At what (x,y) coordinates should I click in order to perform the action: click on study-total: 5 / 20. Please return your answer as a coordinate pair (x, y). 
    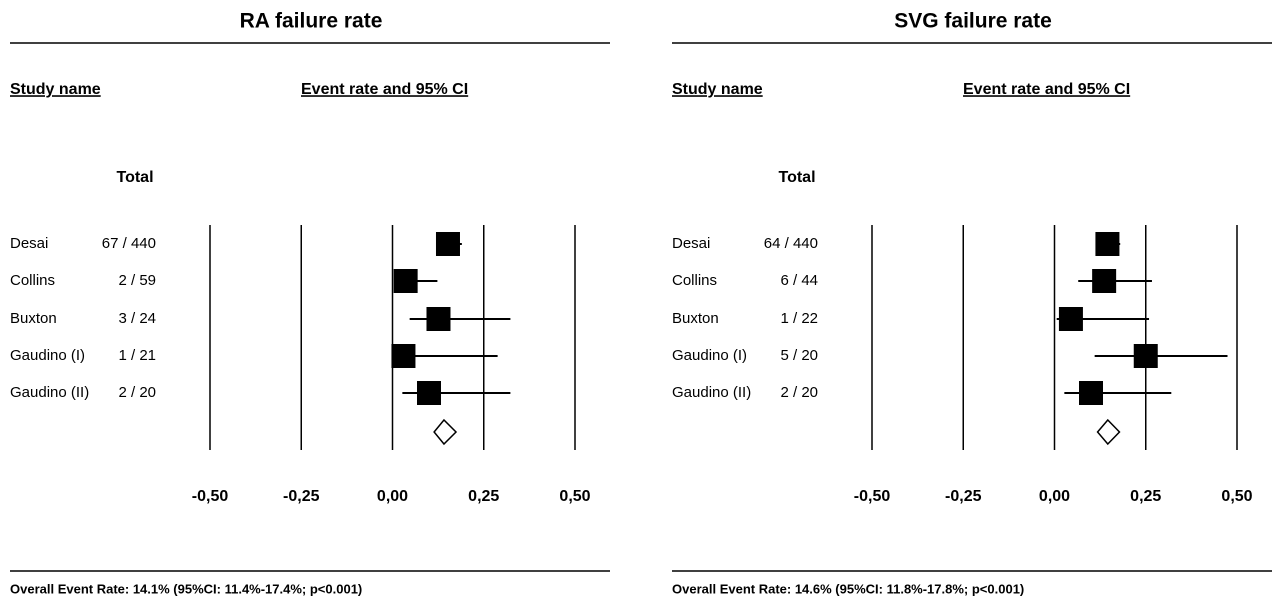
    Looking at the image, I should click on (799, 355).